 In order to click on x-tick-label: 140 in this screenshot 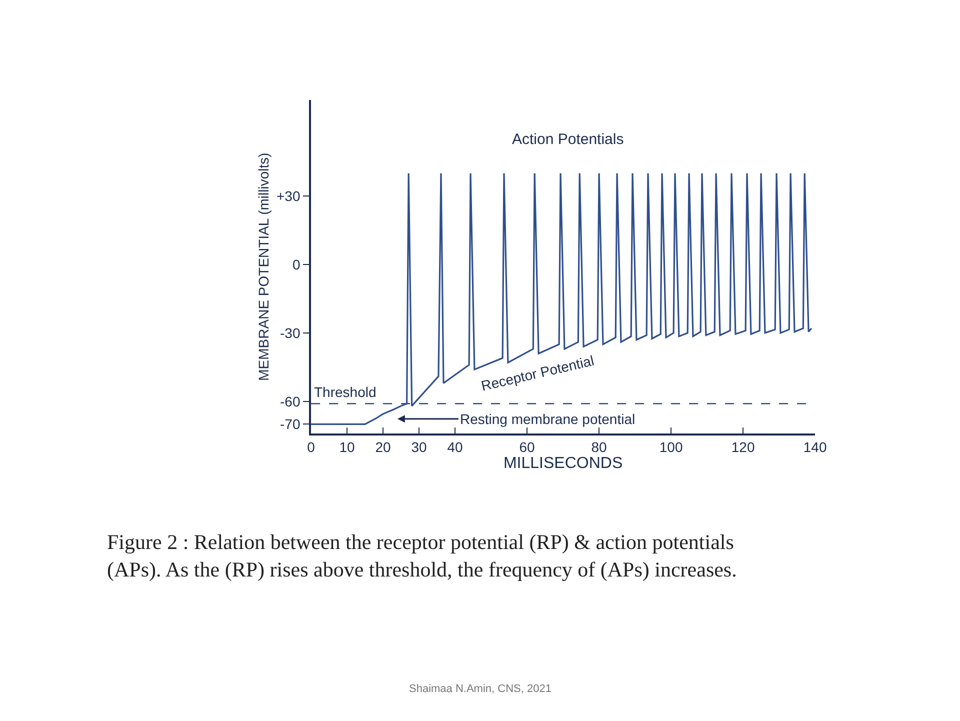, I will do `click(815, 447)`.